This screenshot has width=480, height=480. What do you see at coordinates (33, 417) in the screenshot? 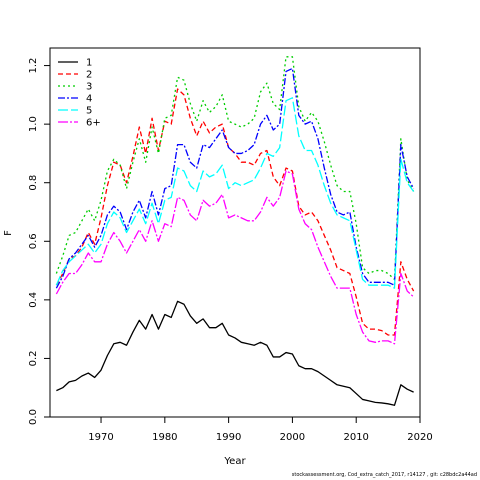
I see `y-tick-label: 0.0` at bounding box center [33, 417].